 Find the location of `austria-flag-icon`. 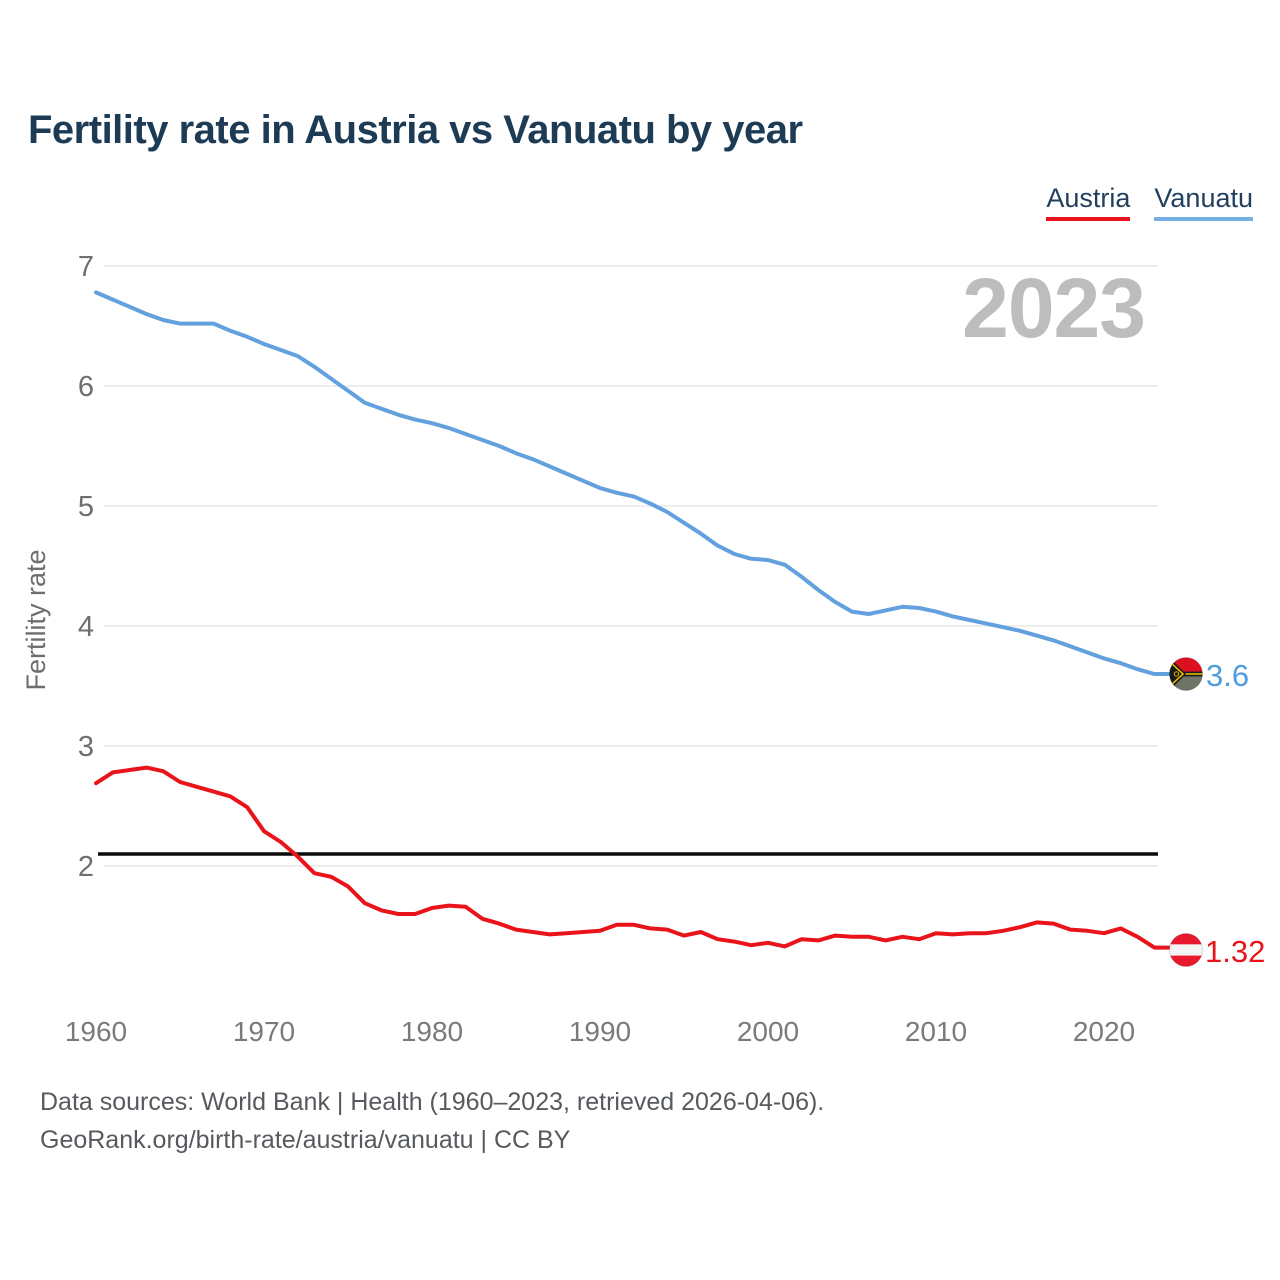

austria-flag-icon is located at coordinates (1186, 950).